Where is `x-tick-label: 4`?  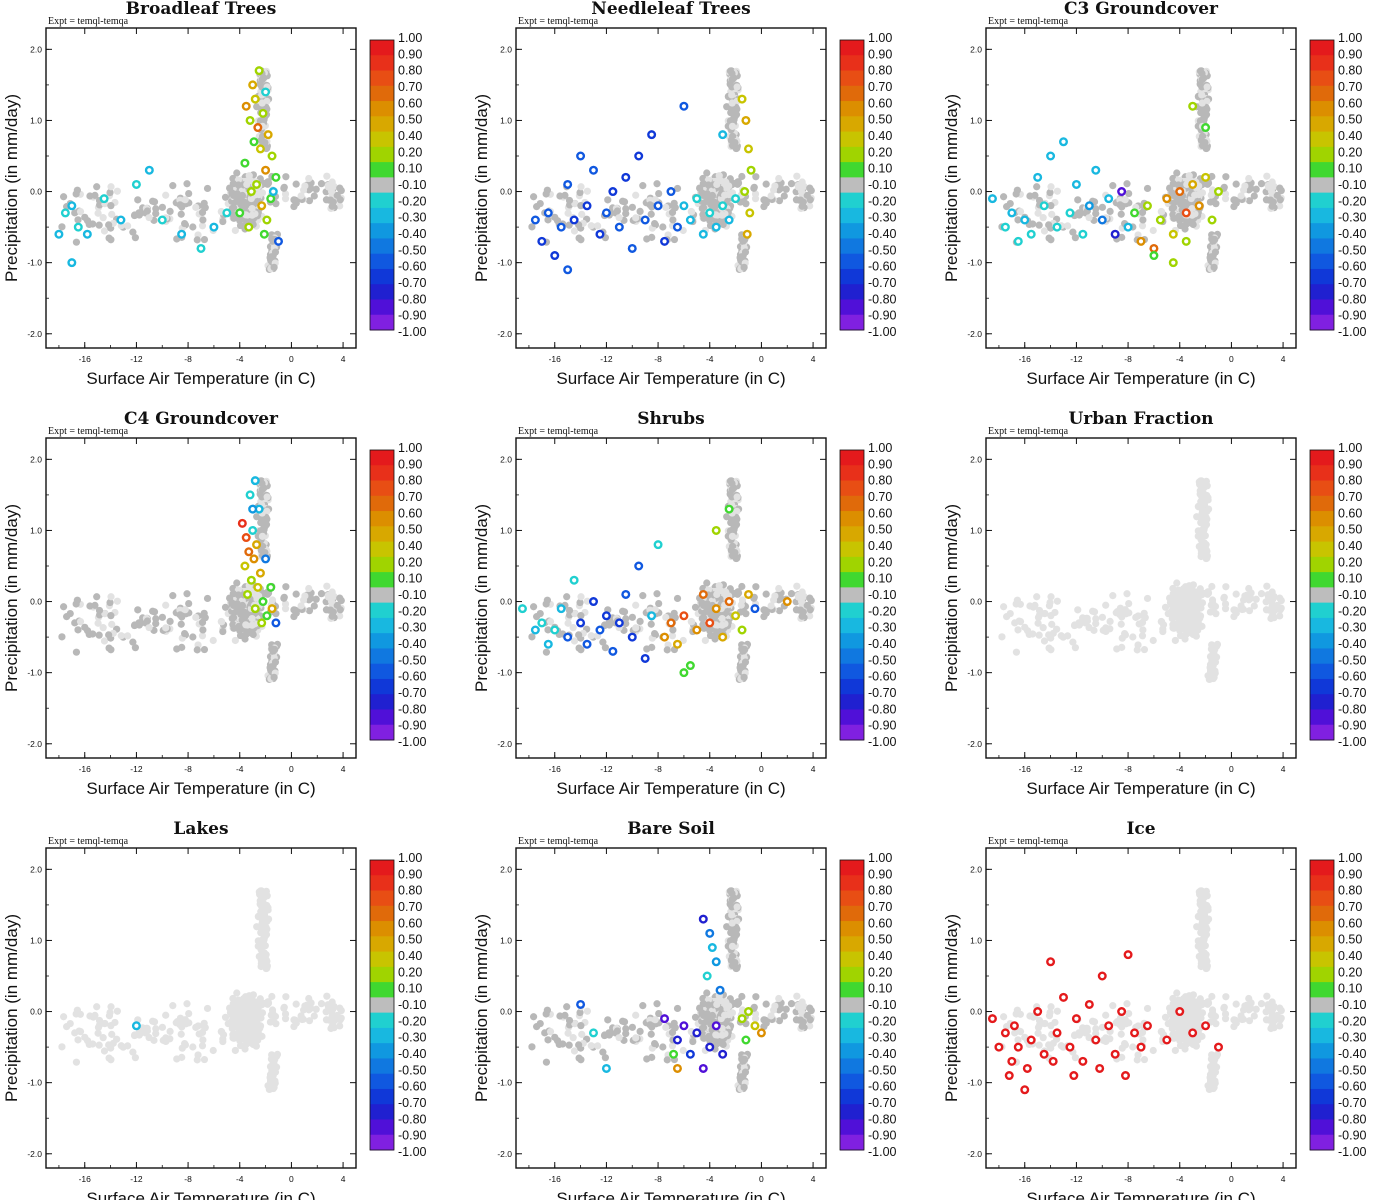 x-tick-label: 4 is located at coordinates (343, 1179).